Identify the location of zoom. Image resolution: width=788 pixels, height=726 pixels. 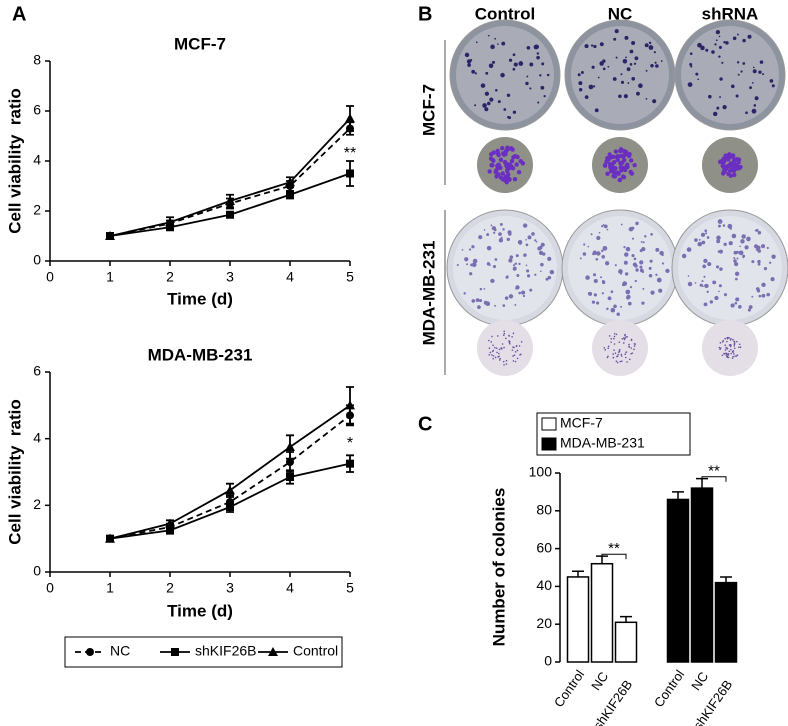
(620, 348).